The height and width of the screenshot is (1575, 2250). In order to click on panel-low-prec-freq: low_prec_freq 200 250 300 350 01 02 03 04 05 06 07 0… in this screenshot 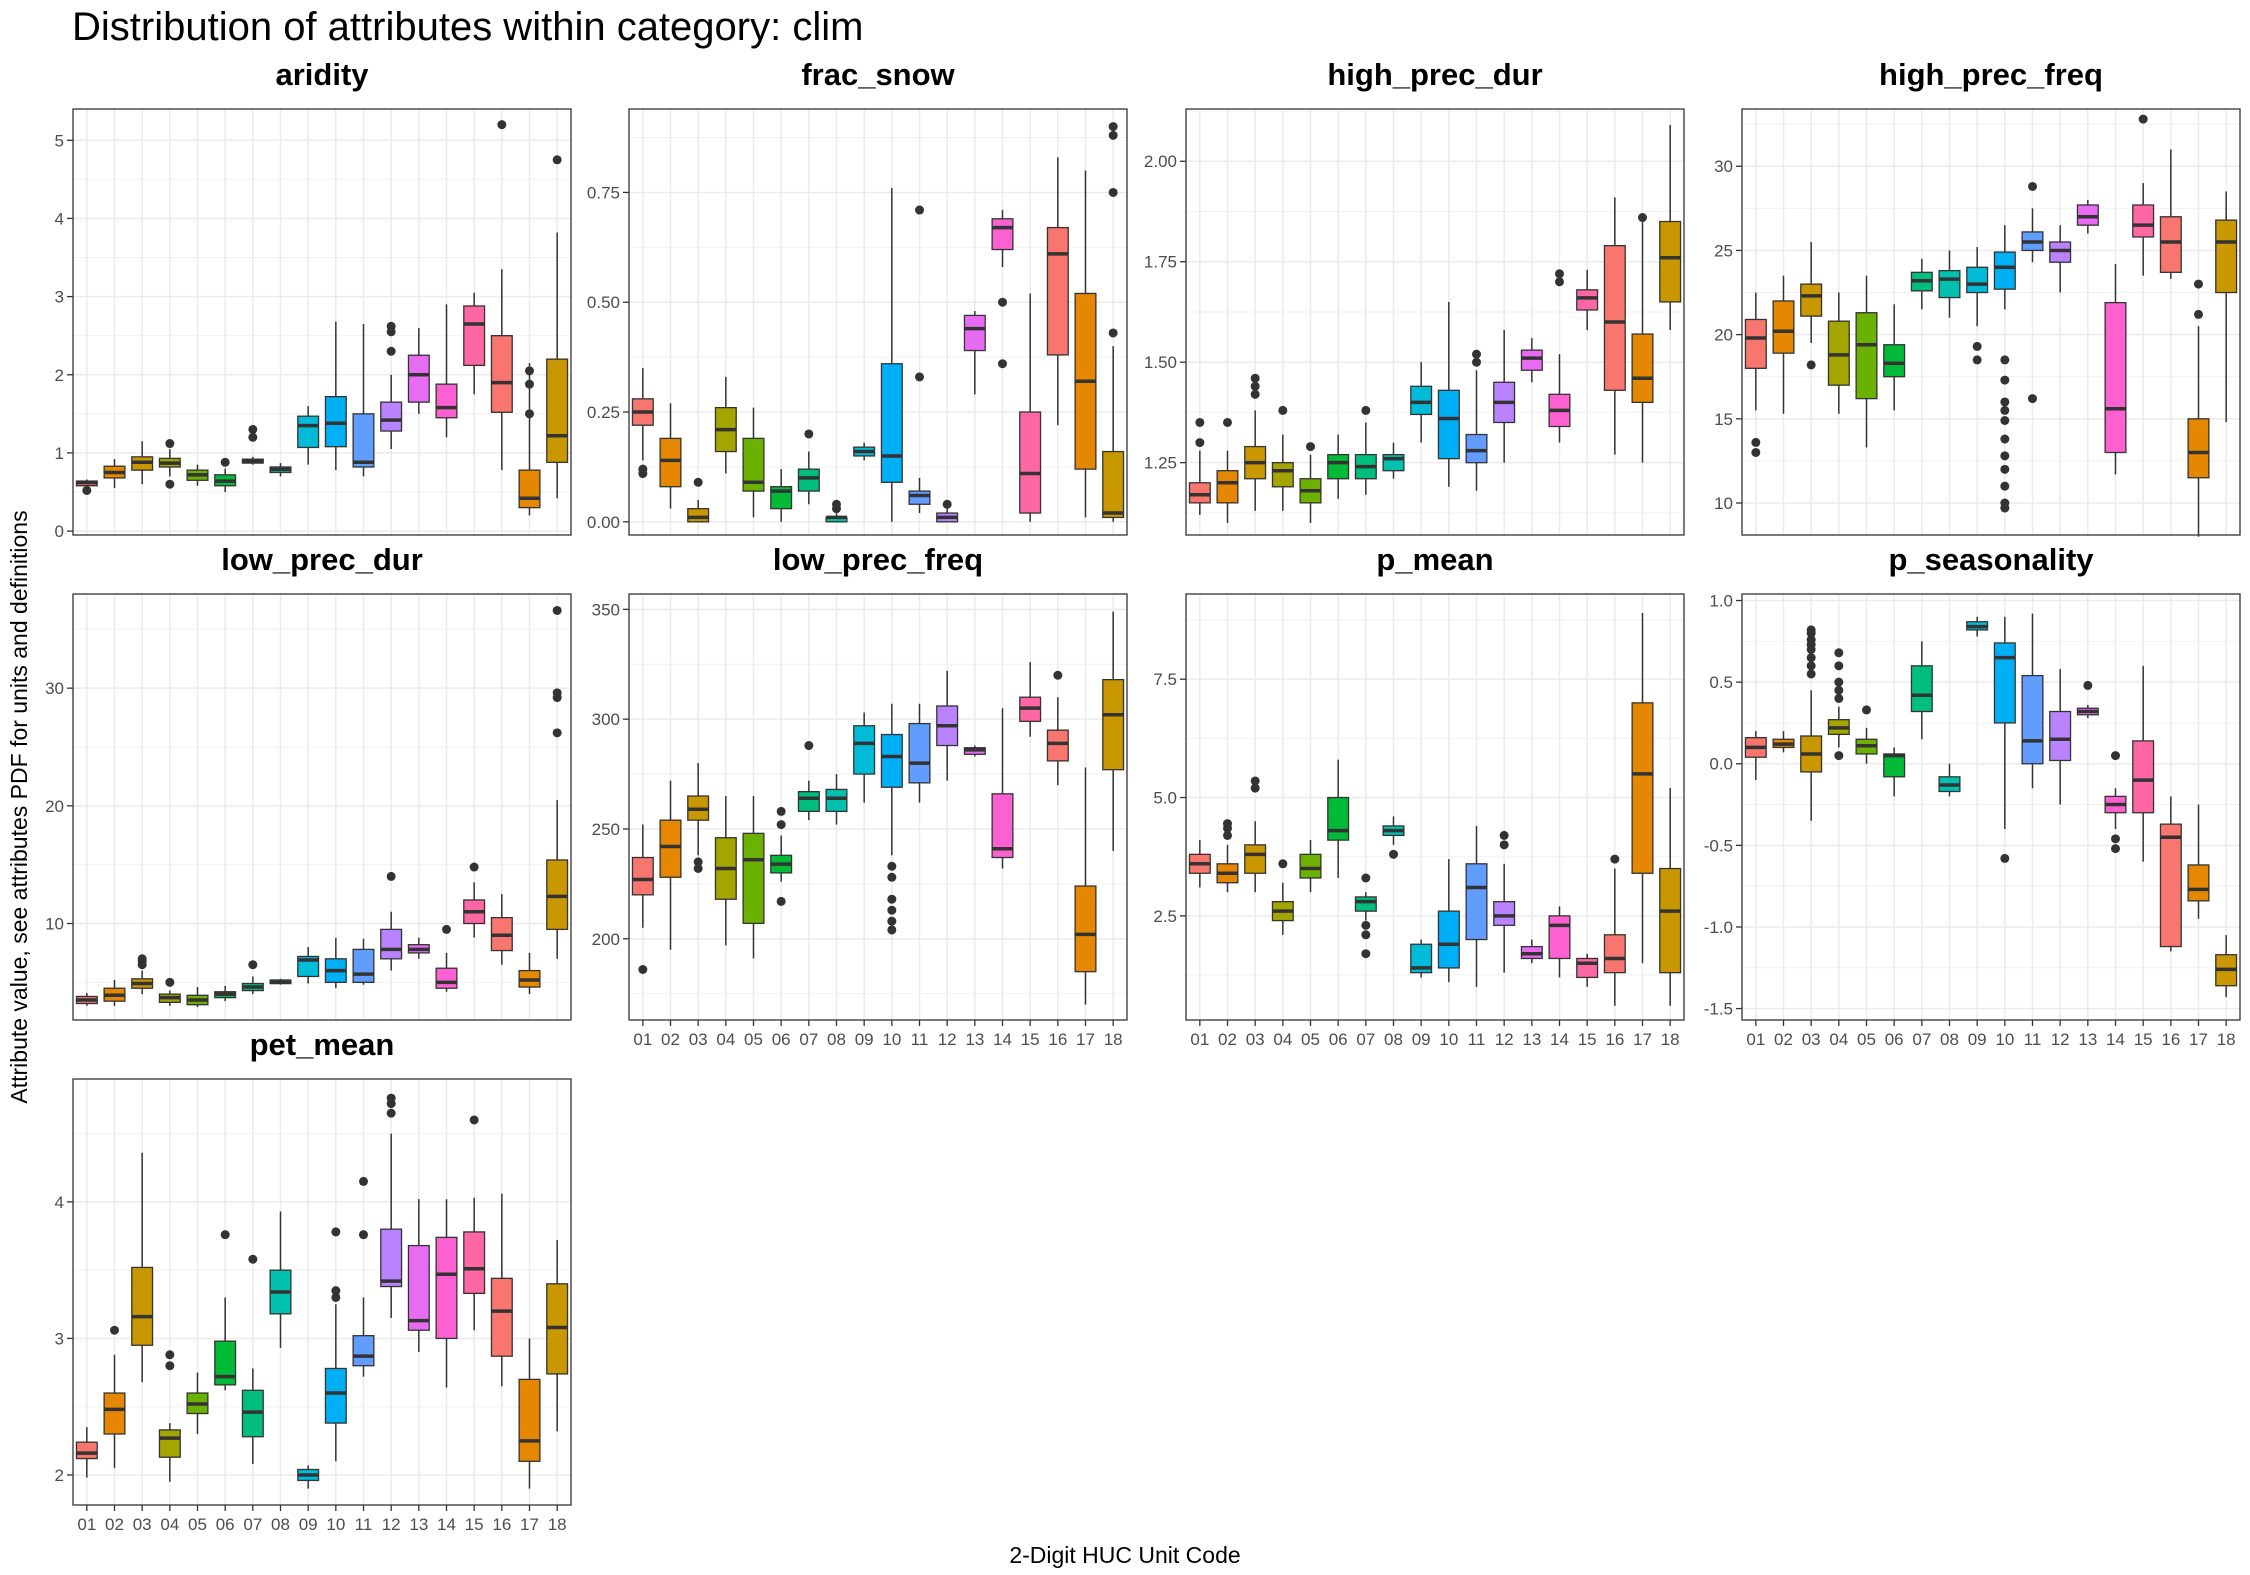, I will do `click(860, 795)`.